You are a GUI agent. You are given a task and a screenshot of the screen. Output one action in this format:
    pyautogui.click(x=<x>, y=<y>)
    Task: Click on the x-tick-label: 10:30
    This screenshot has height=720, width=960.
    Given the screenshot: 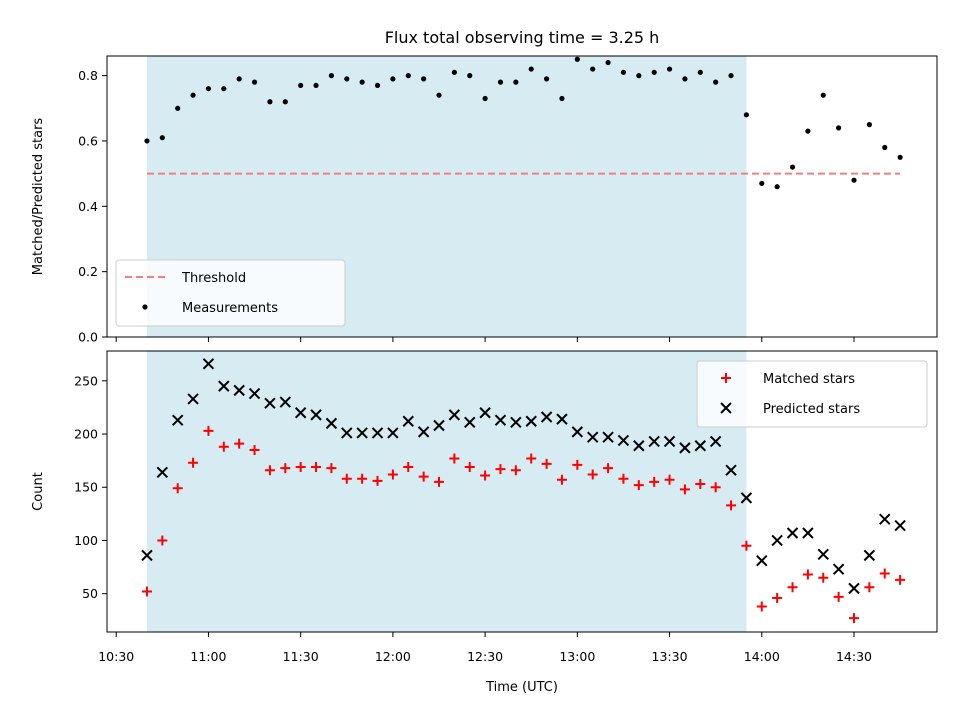 What is the action you would take?
    pyautogui.click(x=116, y=656)
    